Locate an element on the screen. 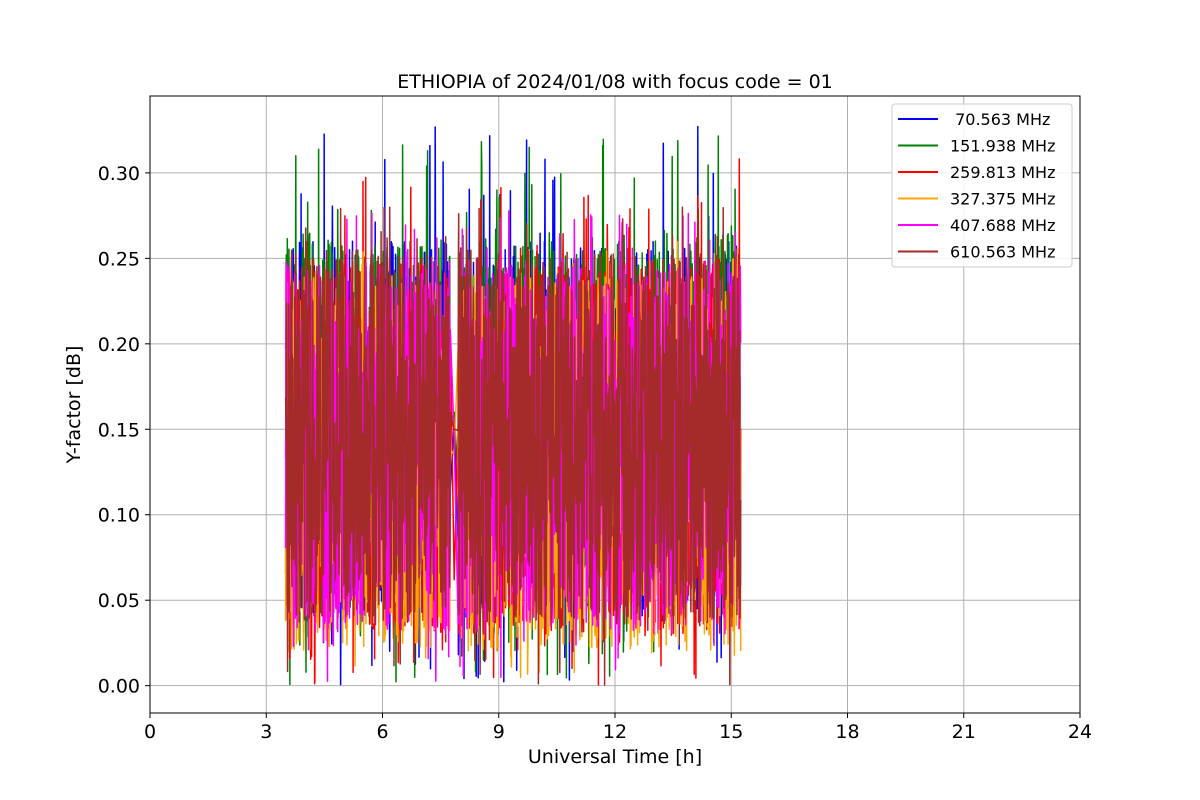  x-axis: 0 3 6 9 12 15 18 21 24 is located at coordinates (618, 728).